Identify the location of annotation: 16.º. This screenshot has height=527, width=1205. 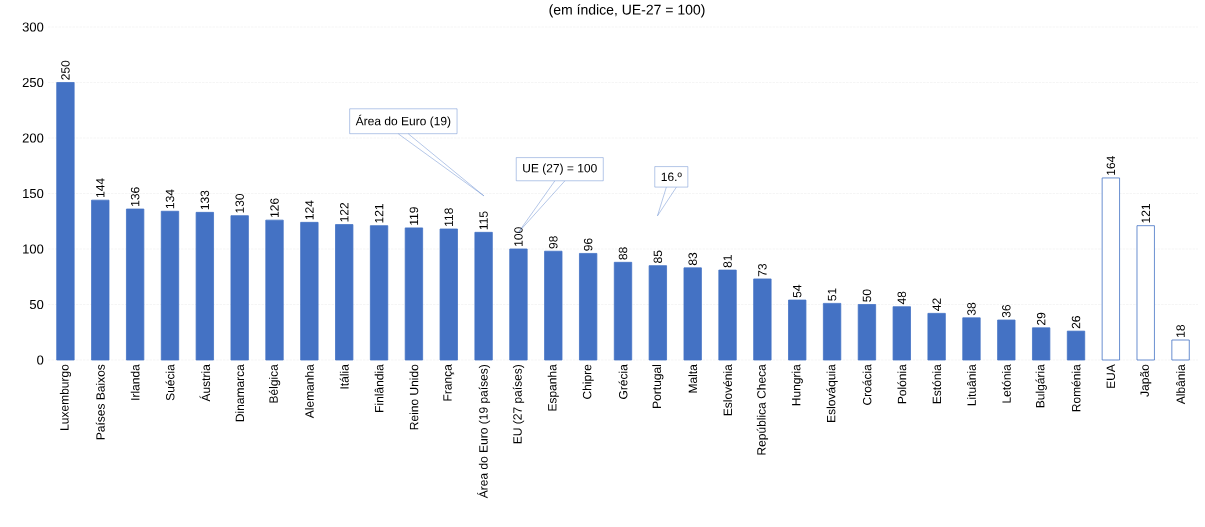
(671, 177).